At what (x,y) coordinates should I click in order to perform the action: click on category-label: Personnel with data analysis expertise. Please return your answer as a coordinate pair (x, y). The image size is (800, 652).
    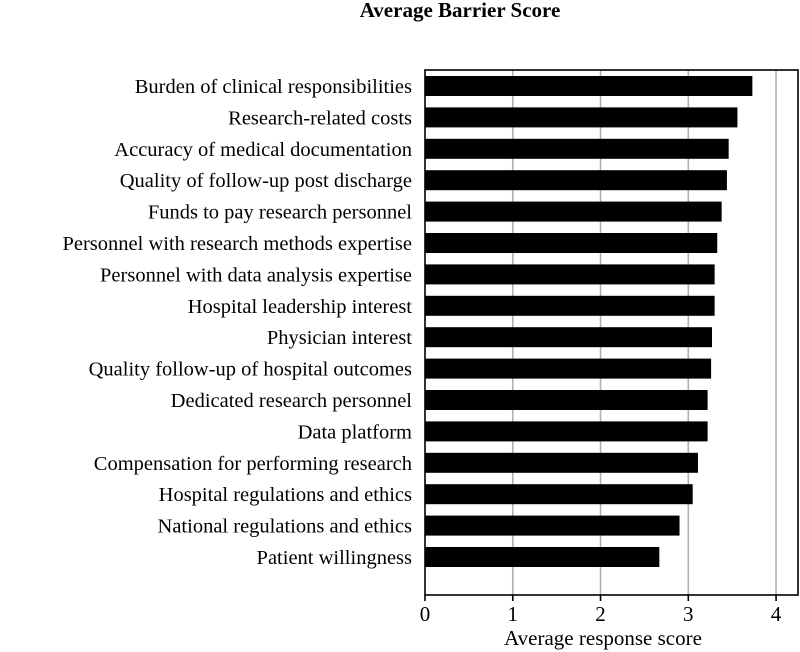
    Looking at the image, I should click on (256, 275).